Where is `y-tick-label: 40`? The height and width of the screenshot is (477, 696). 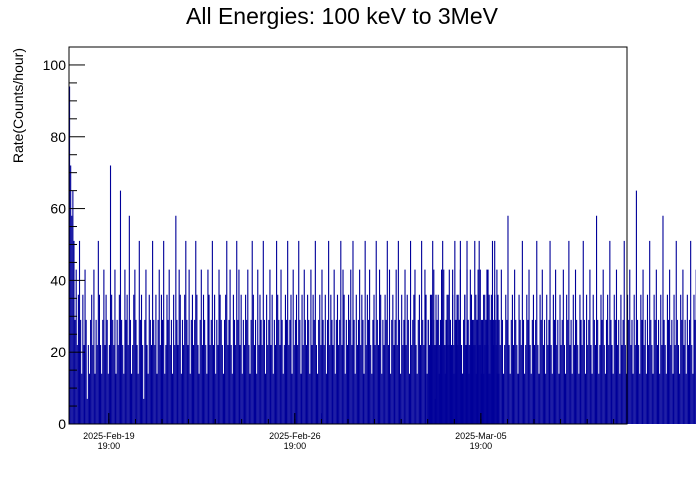
y-tick-label: 40 is located at coordinates (58, 280).